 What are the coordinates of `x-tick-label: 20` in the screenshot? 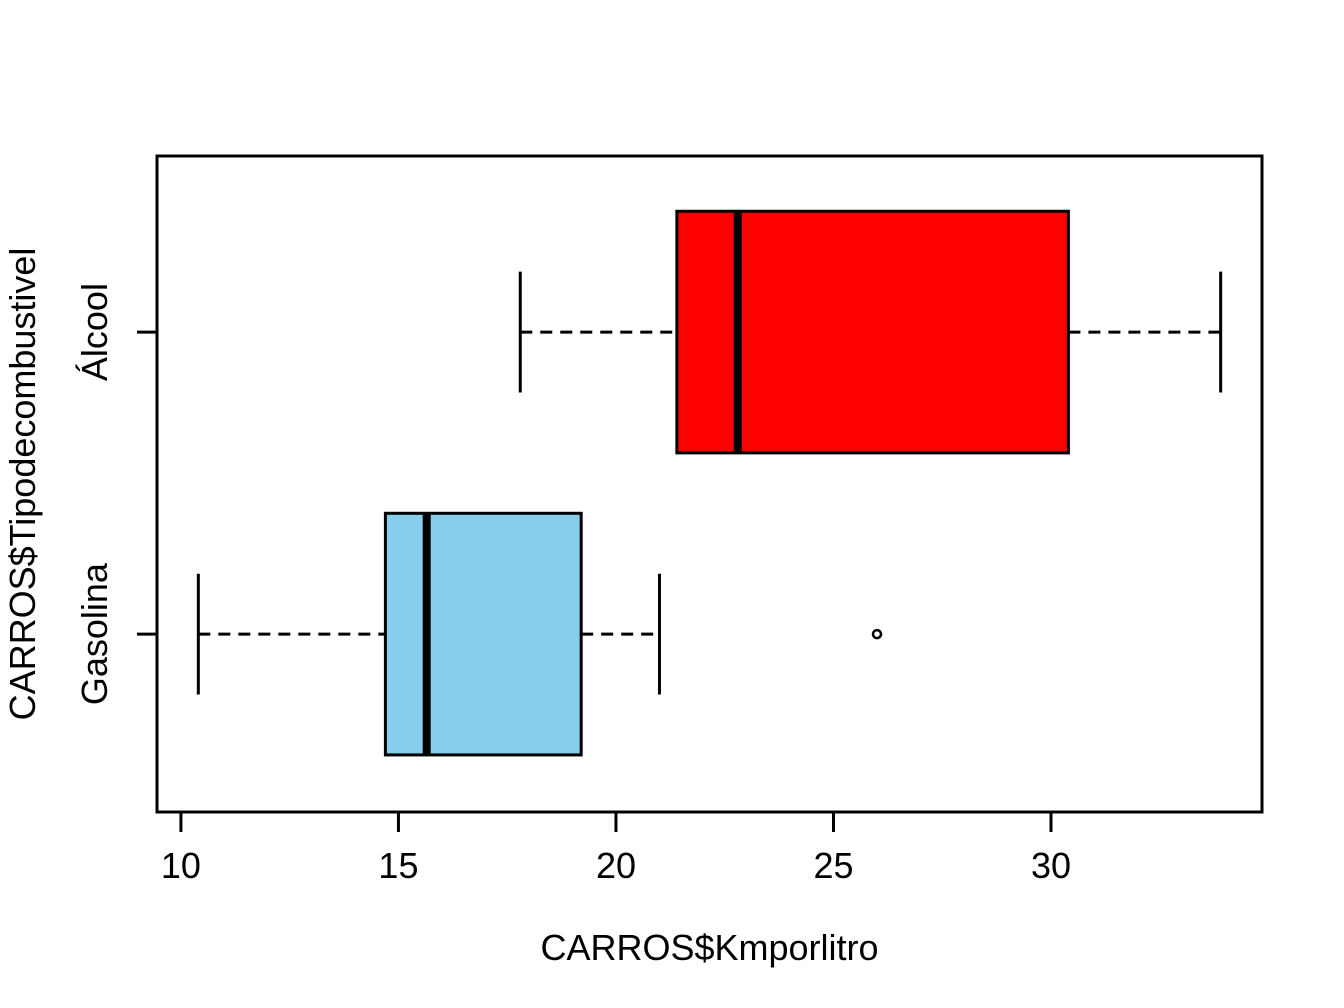 It's located at (616, 865).